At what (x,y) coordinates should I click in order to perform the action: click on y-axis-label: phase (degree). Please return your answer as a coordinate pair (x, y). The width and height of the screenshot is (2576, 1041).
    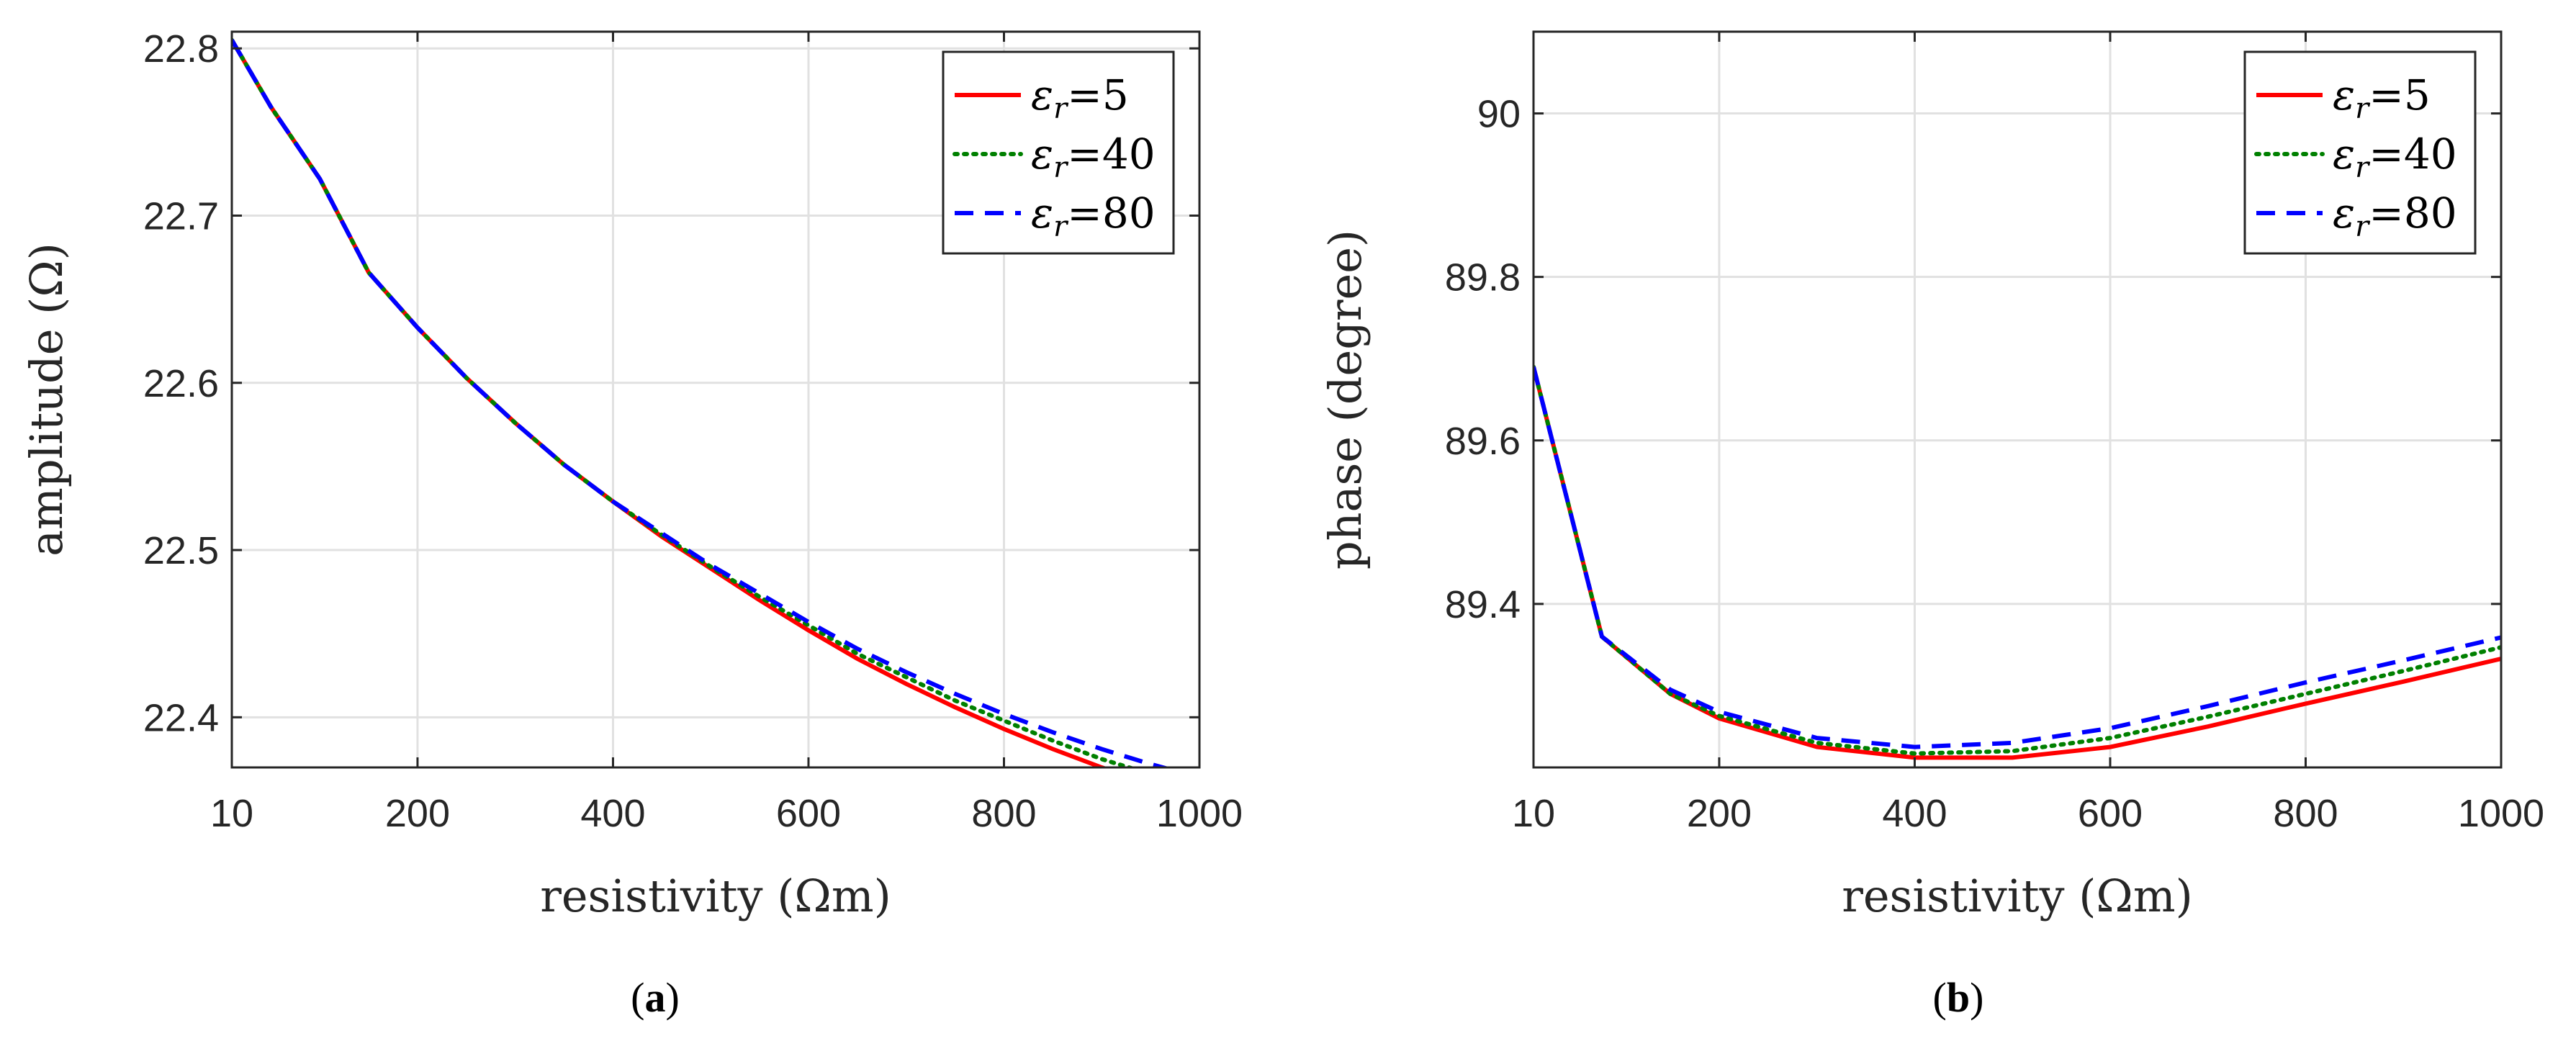
    Looking at the image, I should click on (1345, 399).